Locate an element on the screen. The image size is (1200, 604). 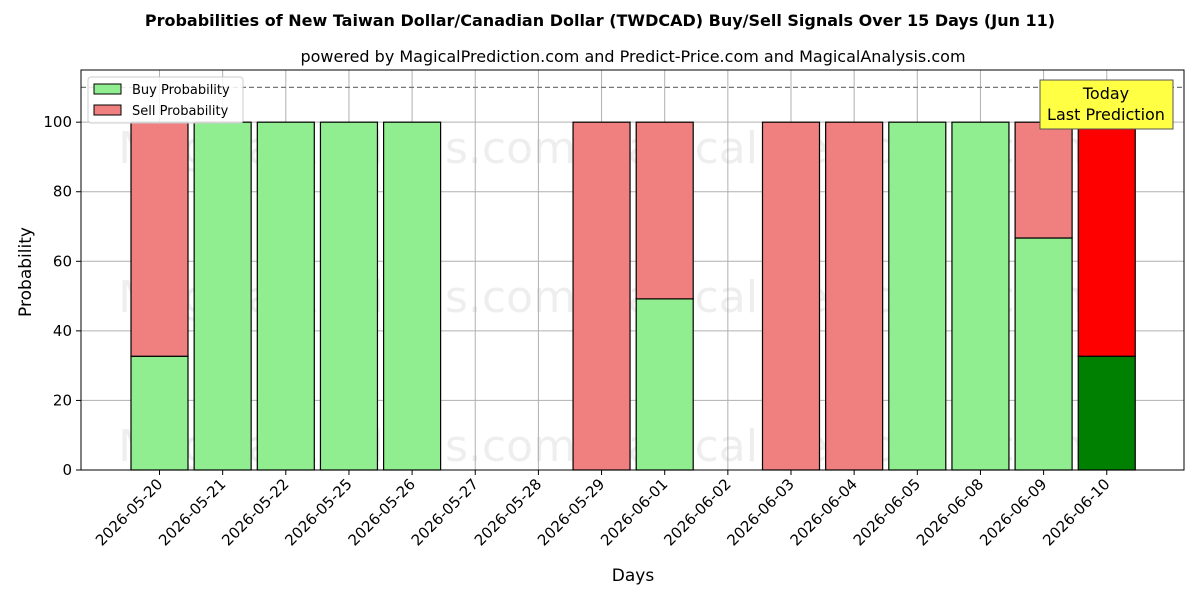
x-tick-label: 2026-05-27 is located at coordinates (445, 512).